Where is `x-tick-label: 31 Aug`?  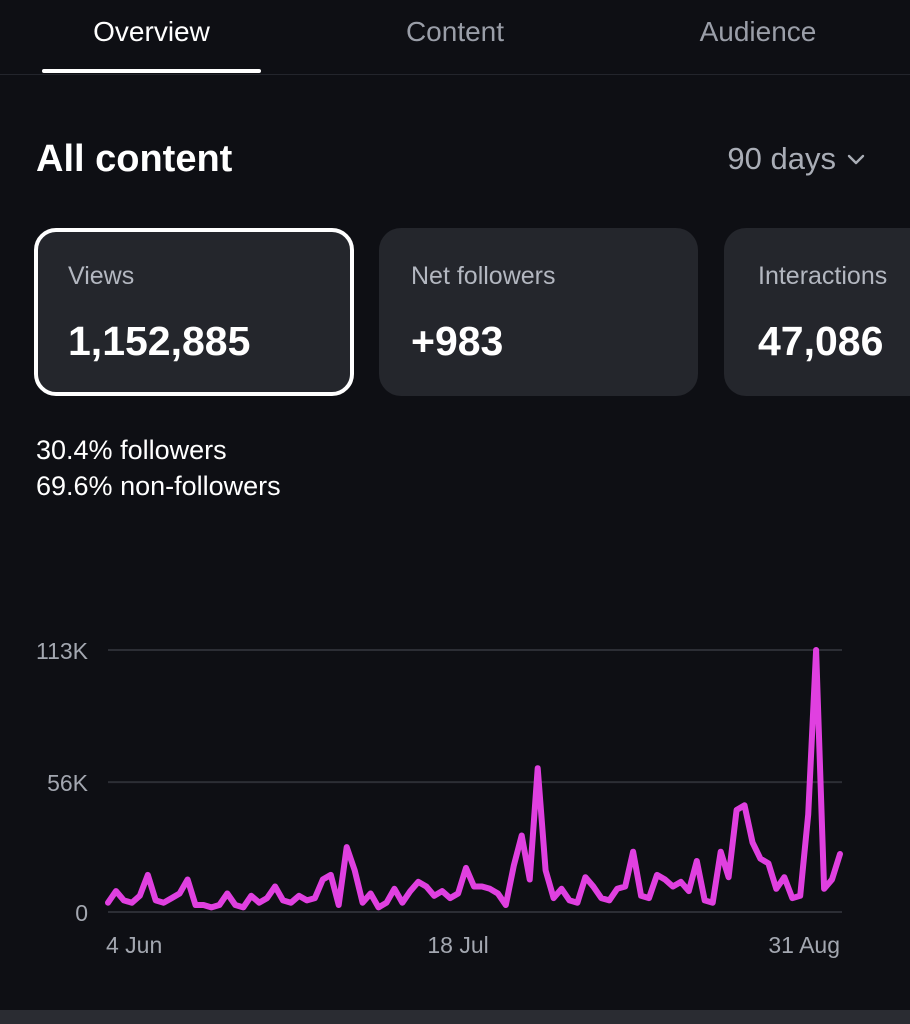 x-tick-label: 31 Aug is located at coordinates (804, 945).